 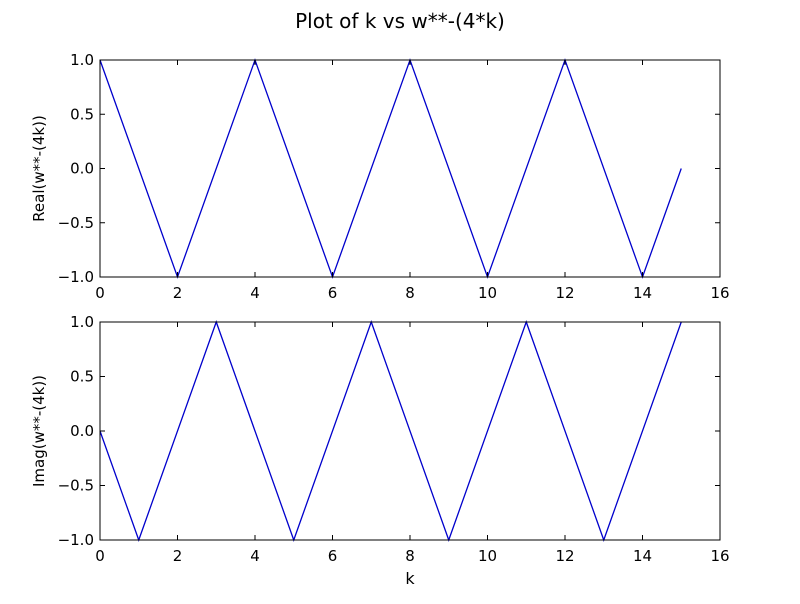 What do you see at coordinates (487, 293) in the screenshot?
I see `real-x-tick-label: 10` at bounding box center [487, 293].